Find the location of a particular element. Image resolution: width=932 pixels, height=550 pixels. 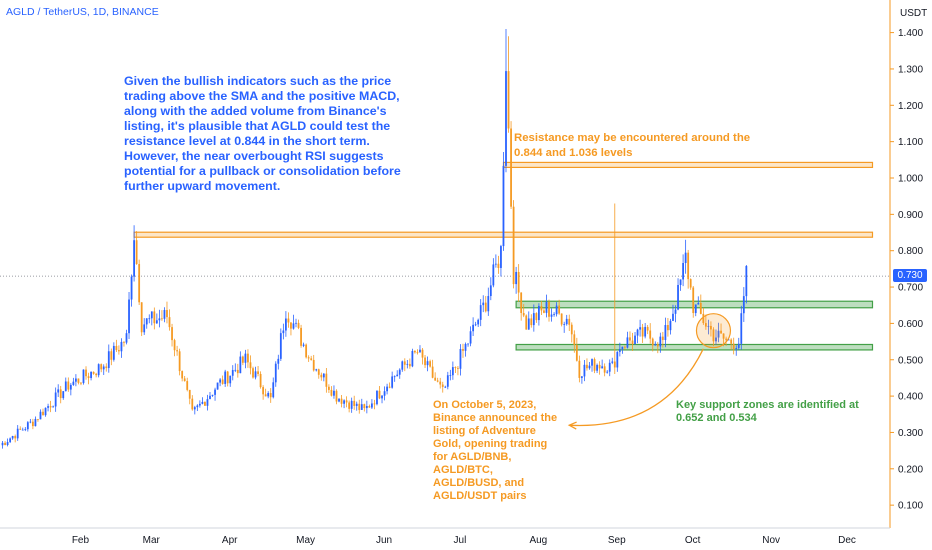

y-tick-label: 0.500 is located at coordinates (910, 360).